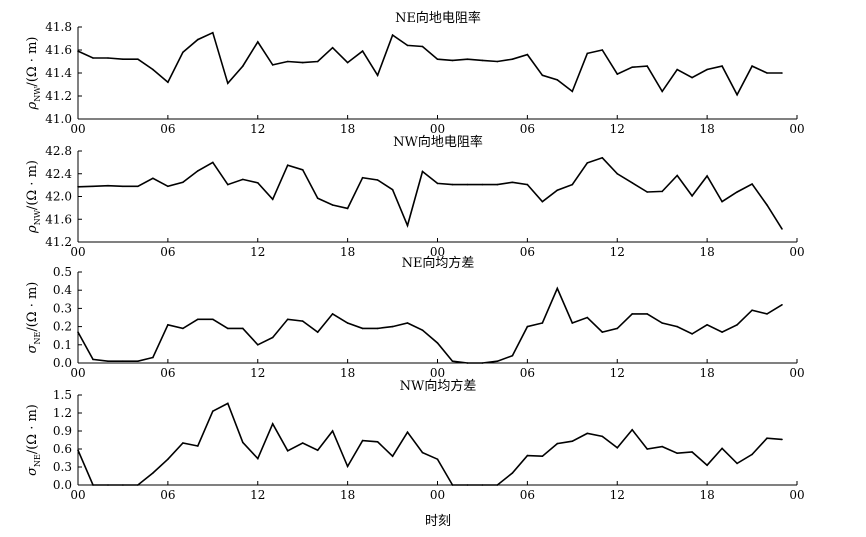 This screenshot has height=537, width=866. What do you see at coordinates (37, 94) in the screenshot?
I see `y-axis-label-subscript: NW` at bounding box center [37, 94].